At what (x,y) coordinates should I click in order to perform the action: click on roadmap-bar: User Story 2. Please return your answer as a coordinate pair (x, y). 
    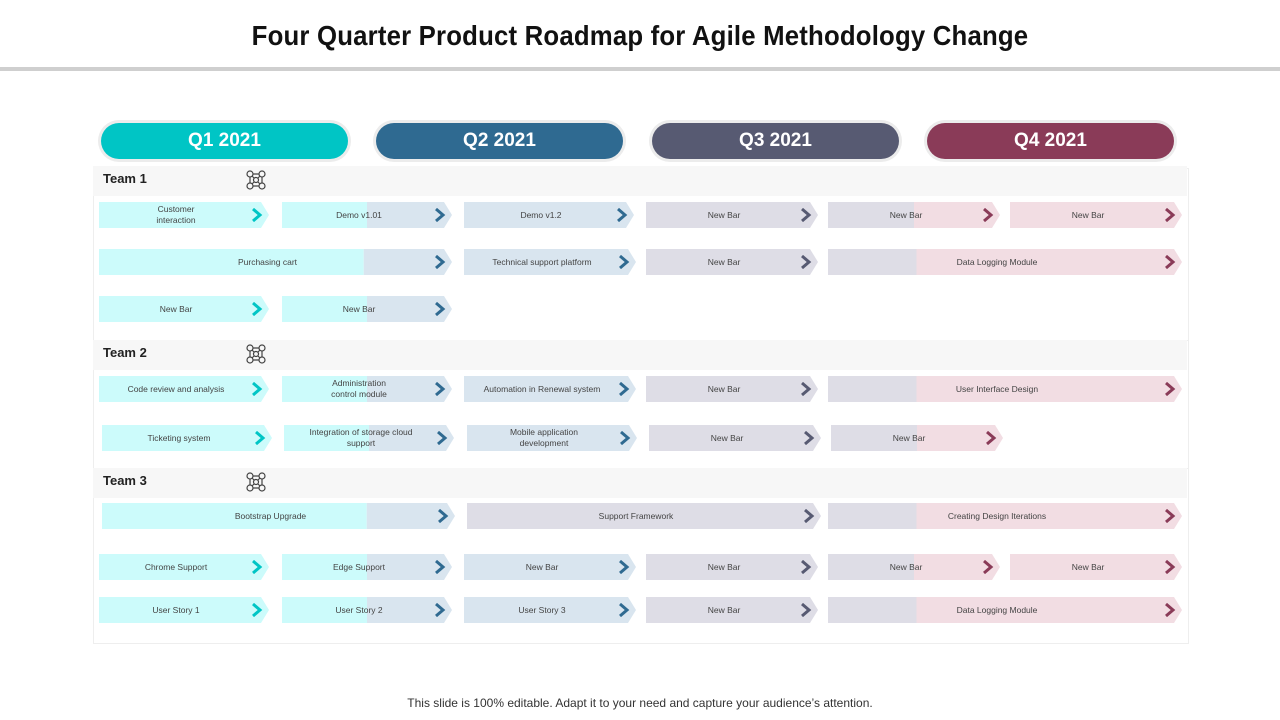
    Looking at the image, I should click on (367, 610).